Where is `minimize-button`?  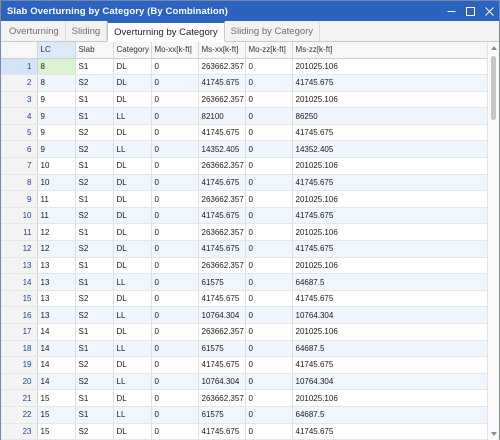 minimize-button is located at coordinates (451, 11).